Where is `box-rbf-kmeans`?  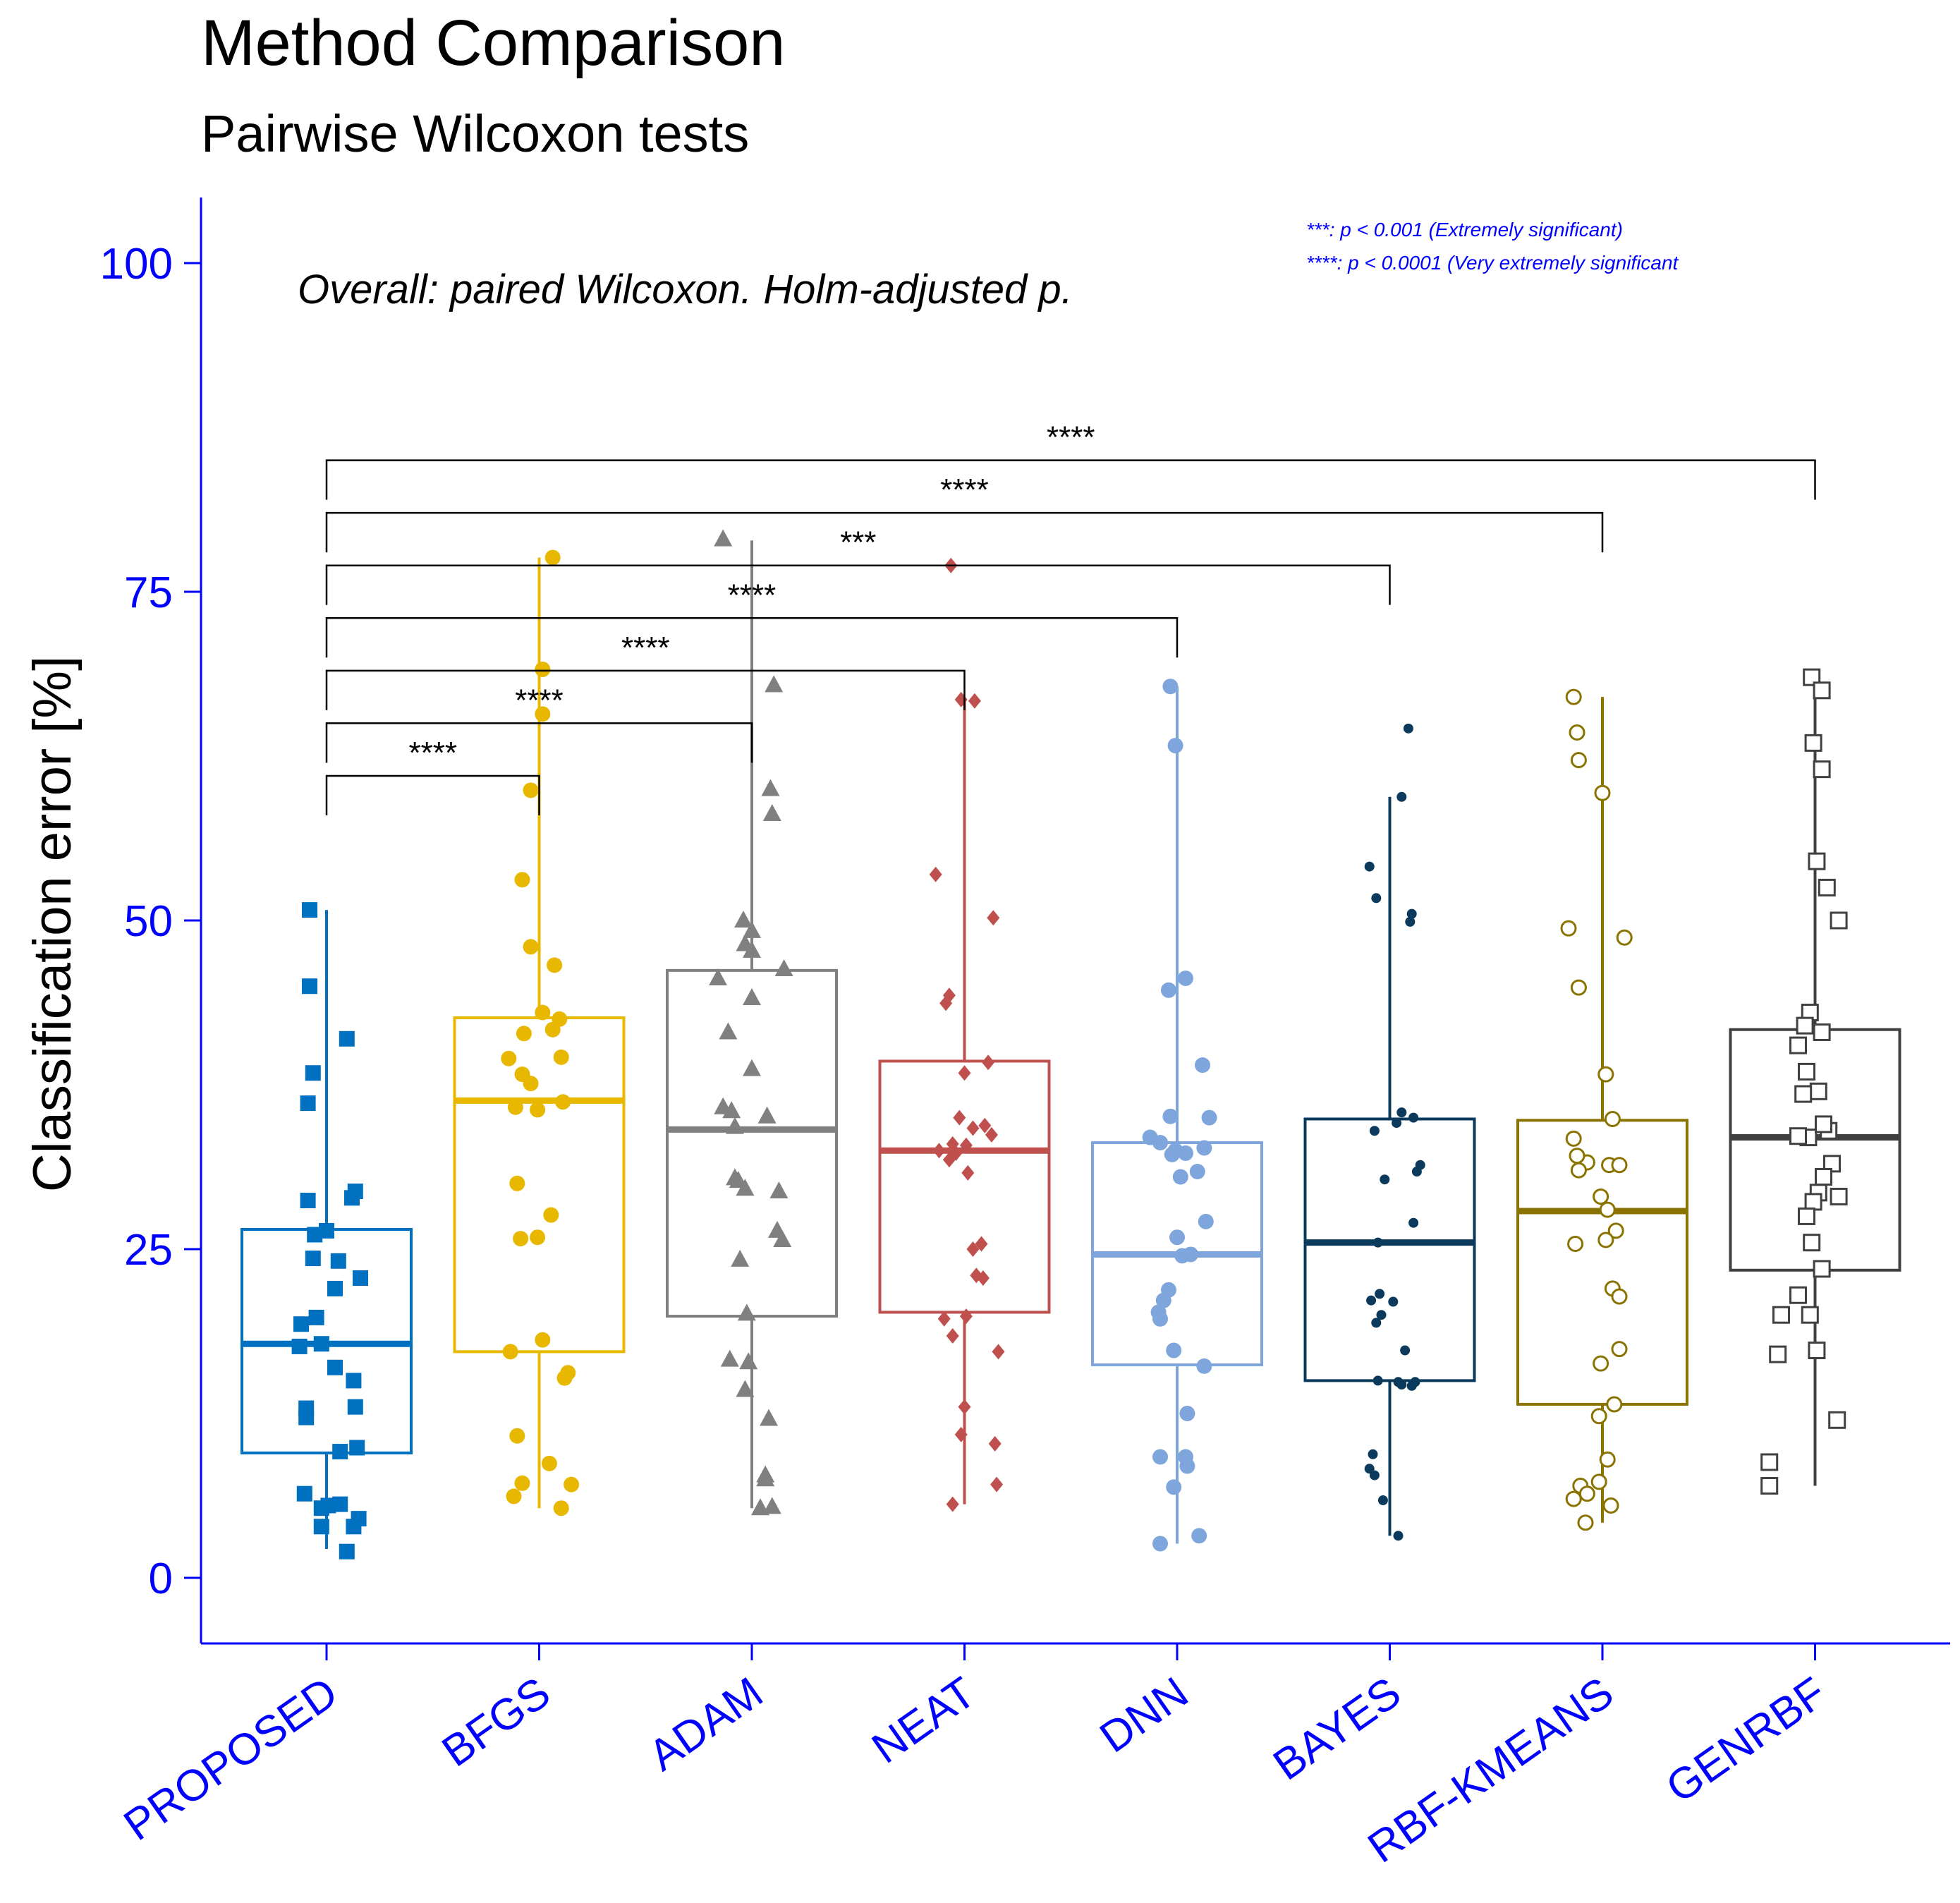 box-rbf-kmeans is located at coordinates (1602, 1110).